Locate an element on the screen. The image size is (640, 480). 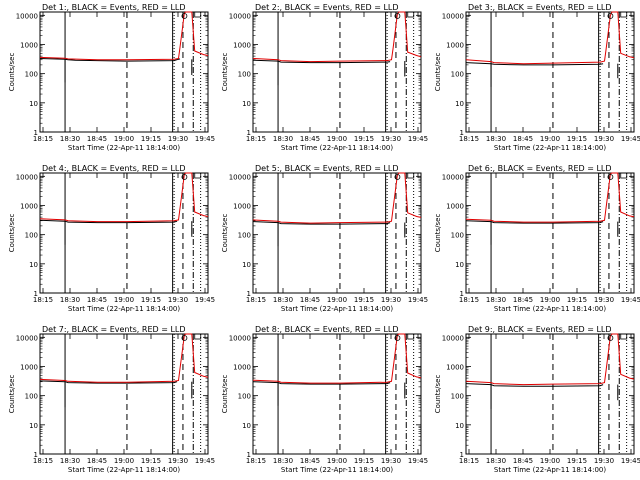
panel-title: Det 2:, BLACK = Events, RED = LLD is located at coordinates (327, 7).